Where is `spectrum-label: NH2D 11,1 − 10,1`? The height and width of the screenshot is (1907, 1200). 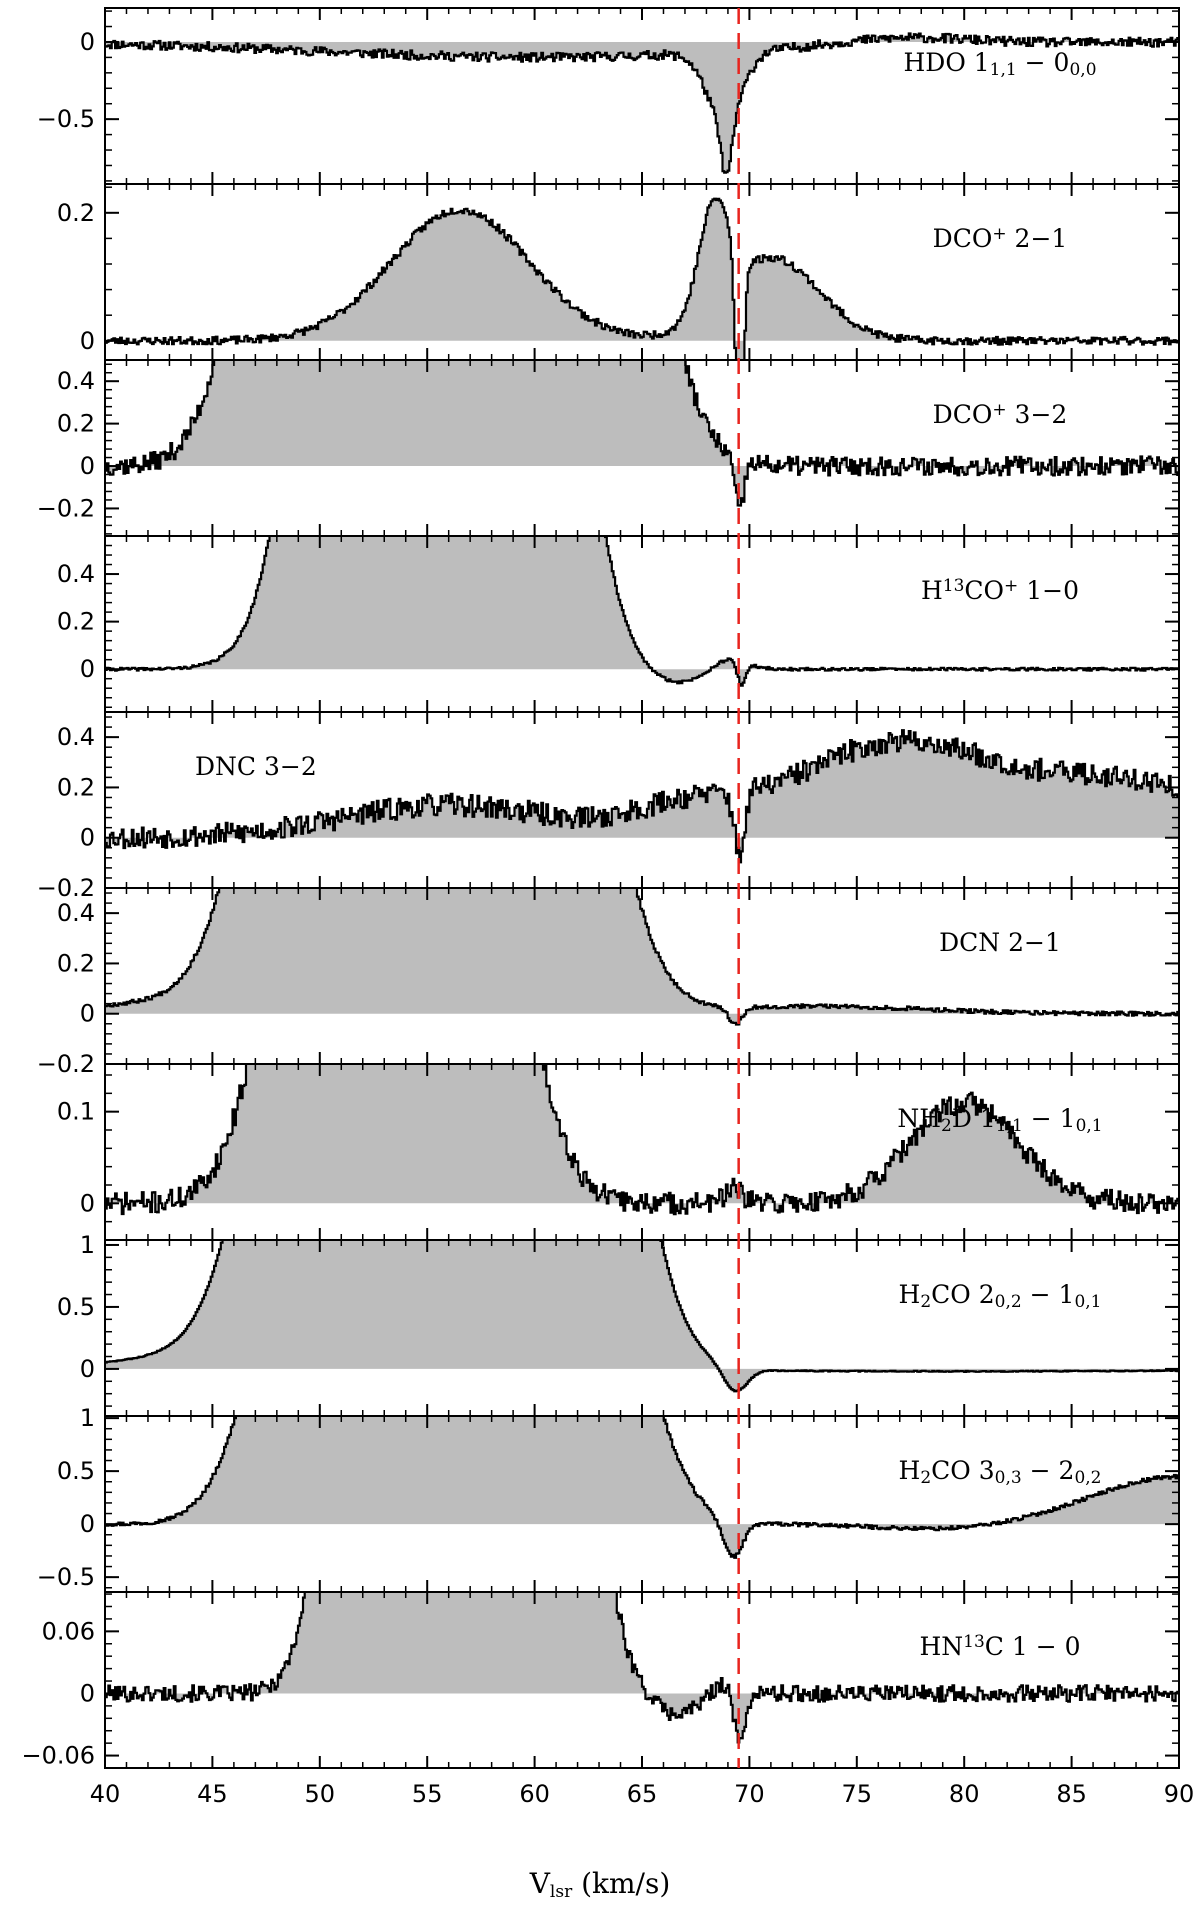 spectrum-label: NH2D 11,1 − 10,1 is located at coordinates (999, 1120).